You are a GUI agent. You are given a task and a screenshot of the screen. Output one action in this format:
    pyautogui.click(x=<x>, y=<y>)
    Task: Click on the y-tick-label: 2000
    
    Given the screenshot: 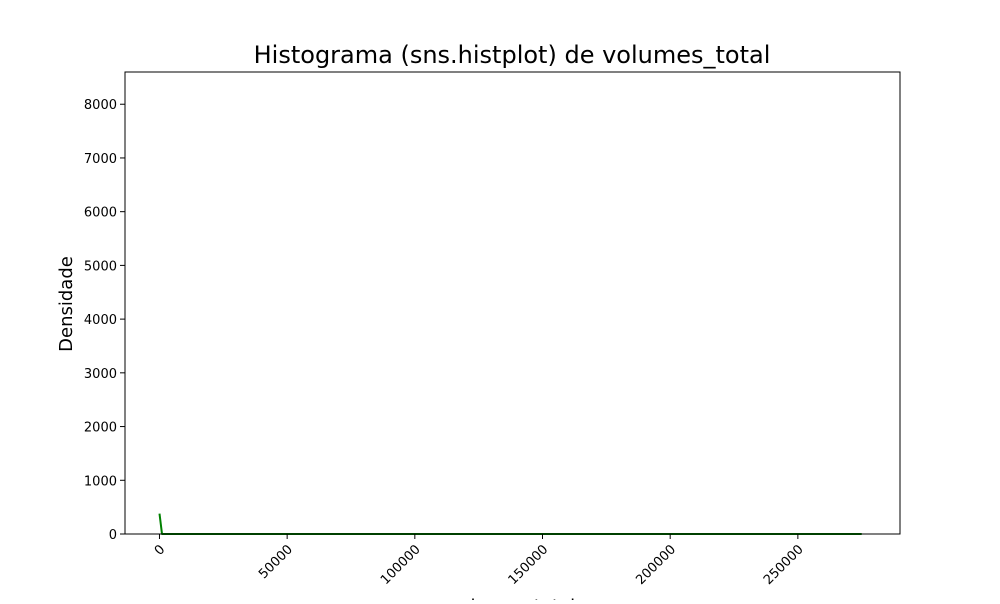 What is the action you would take?
    pyautogui.click(x=100, y=428)
    